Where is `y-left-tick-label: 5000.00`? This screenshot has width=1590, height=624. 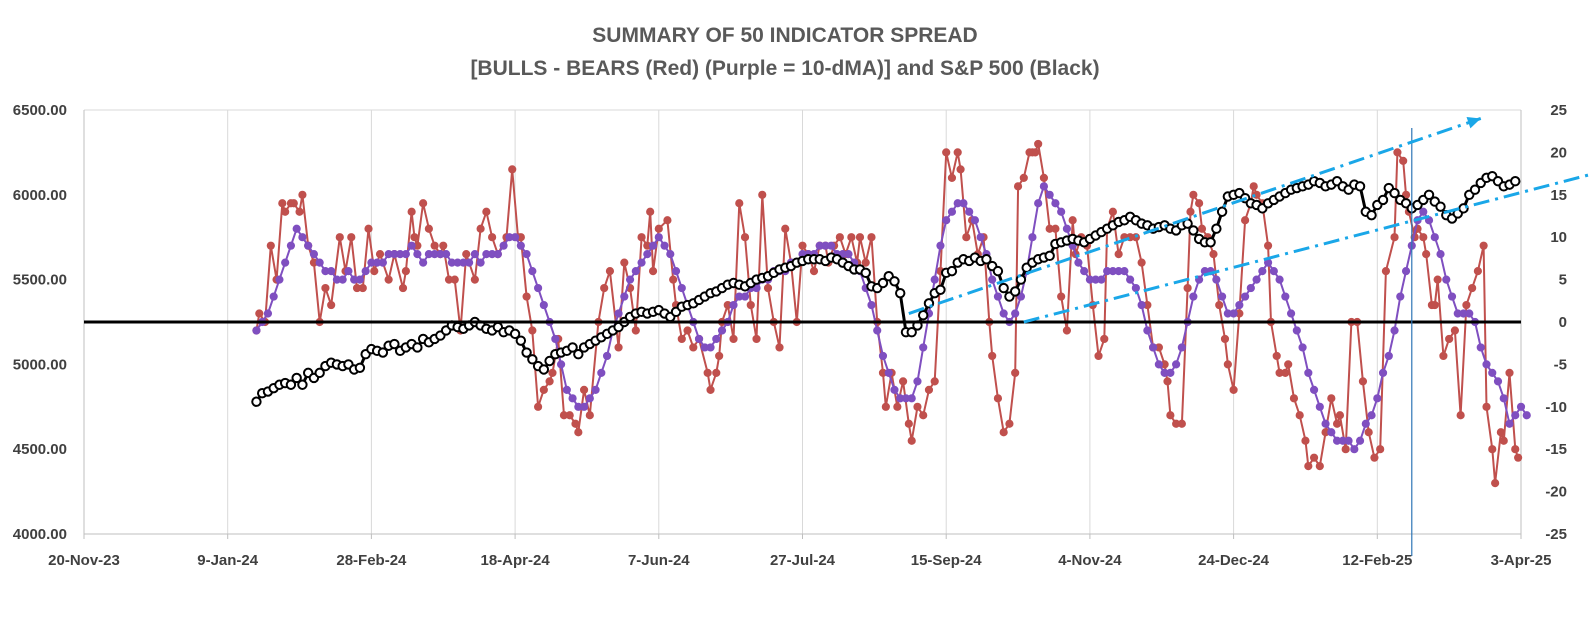 y-left-tick-label: 5000.00 is located at coordinates (40, 364).